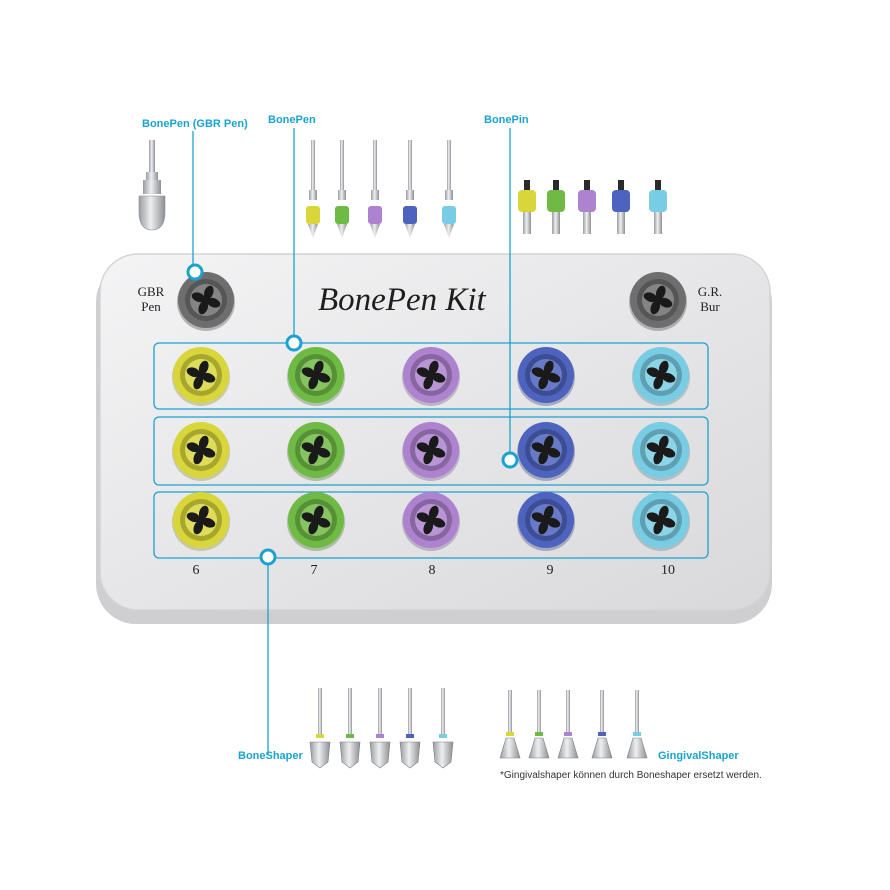  What do you see at coordinates (292, 120) in the screenshot?
I see `callout-label-bonepen: BonePen` at bounding box center [292, 120].